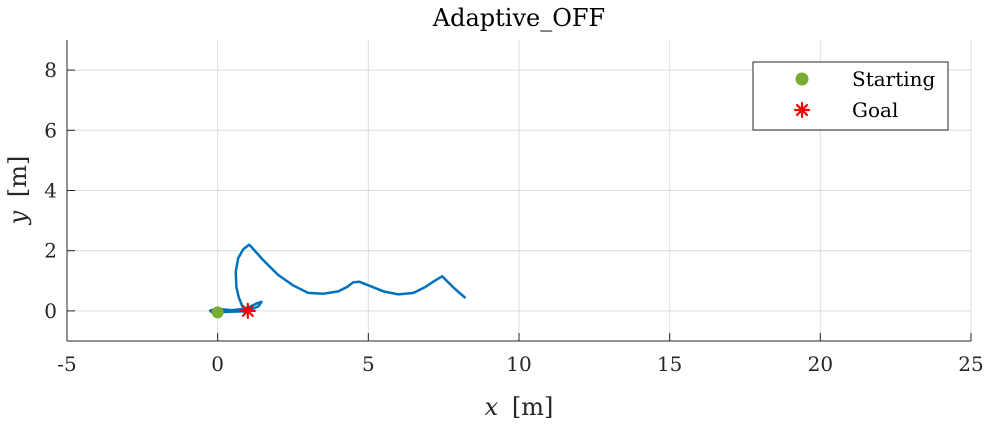 The height and width of the screenshot is (425, 987). I want to click on y-tick-label: 6, so click(50, 130).